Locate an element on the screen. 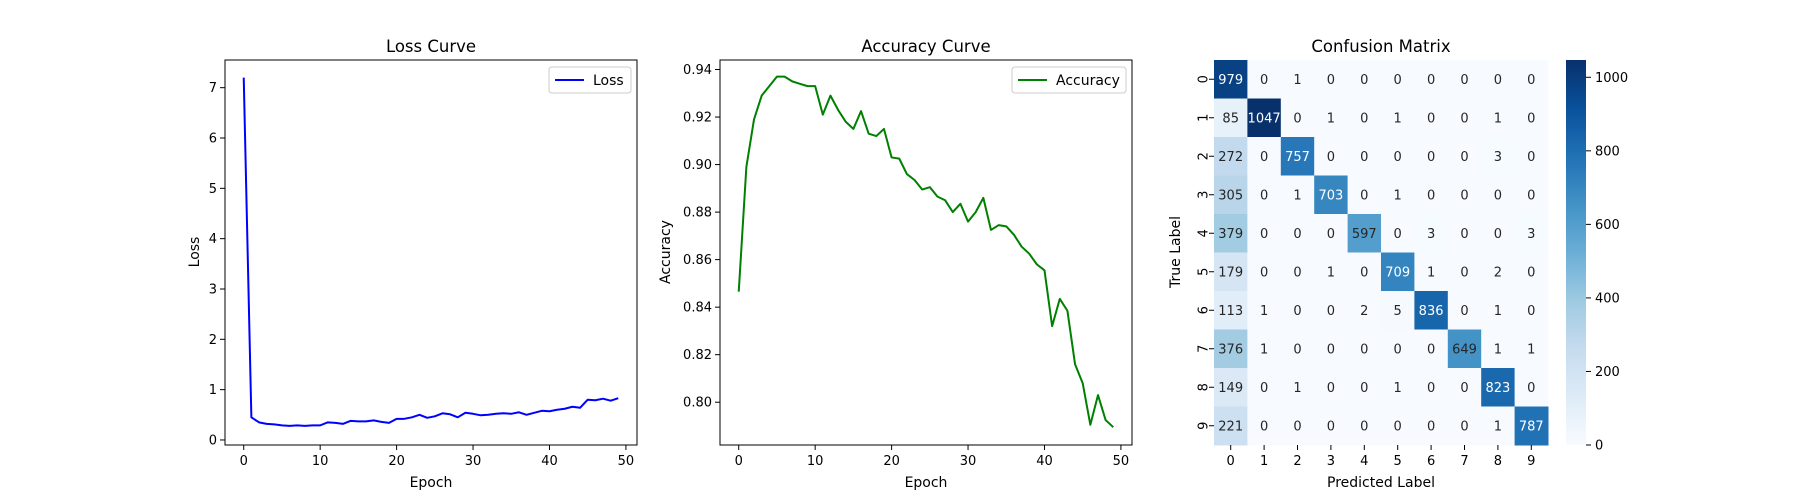 The image size is (1800, 500). confusion-x-tick-label: 7 is located at coordinates (1464, 461).